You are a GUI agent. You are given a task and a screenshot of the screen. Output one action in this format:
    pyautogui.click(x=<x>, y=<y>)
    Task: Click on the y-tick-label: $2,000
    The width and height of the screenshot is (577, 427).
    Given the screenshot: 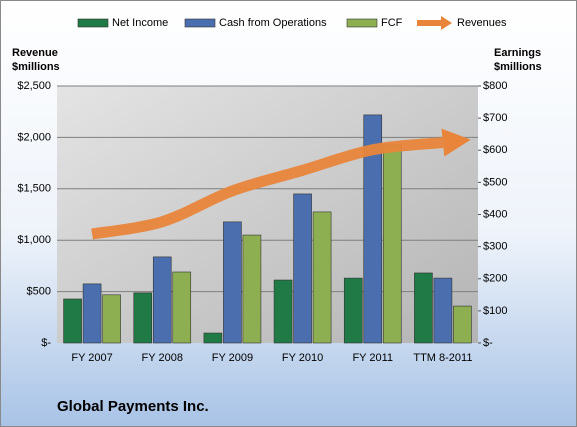 What is the action you would take?
    pyautogui.click(x=34, y=137)
    